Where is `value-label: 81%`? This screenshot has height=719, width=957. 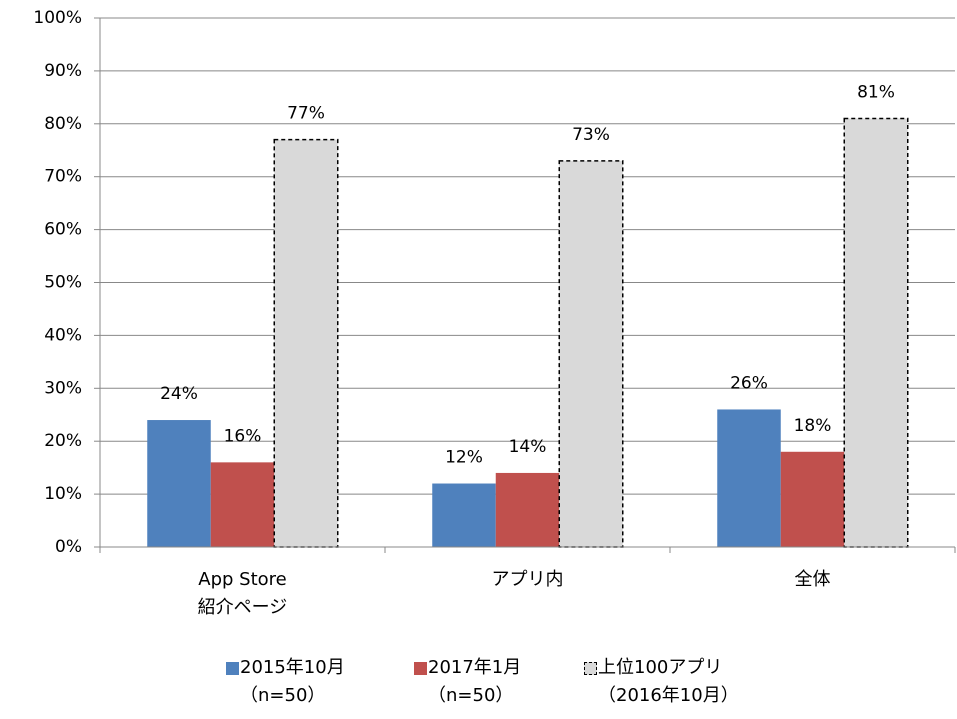 value-label: 81% is located at coordinates (876, 93).